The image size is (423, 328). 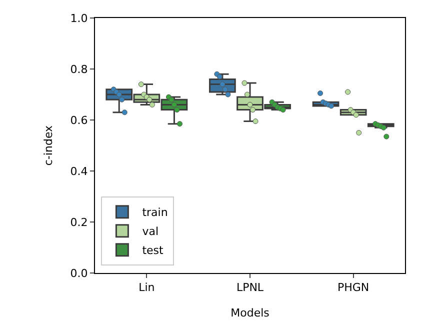 What do you see at coordinates (79, 18) in the screenshot?
I see `y-tick-label: 1.0` at bounding box center [79, 18].